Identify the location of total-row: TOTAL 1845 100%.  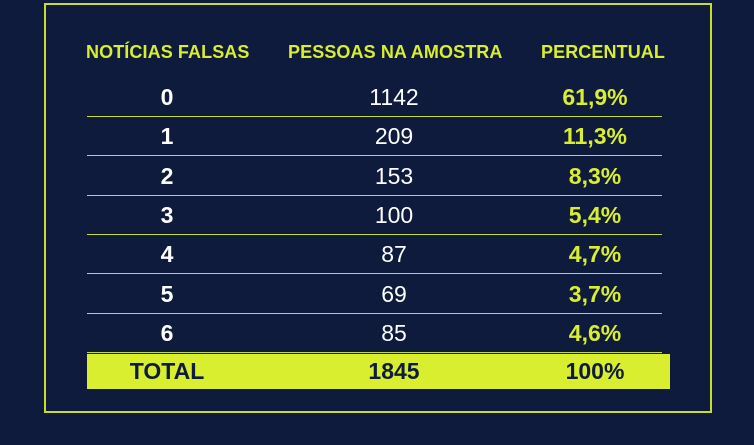
(378, 371).